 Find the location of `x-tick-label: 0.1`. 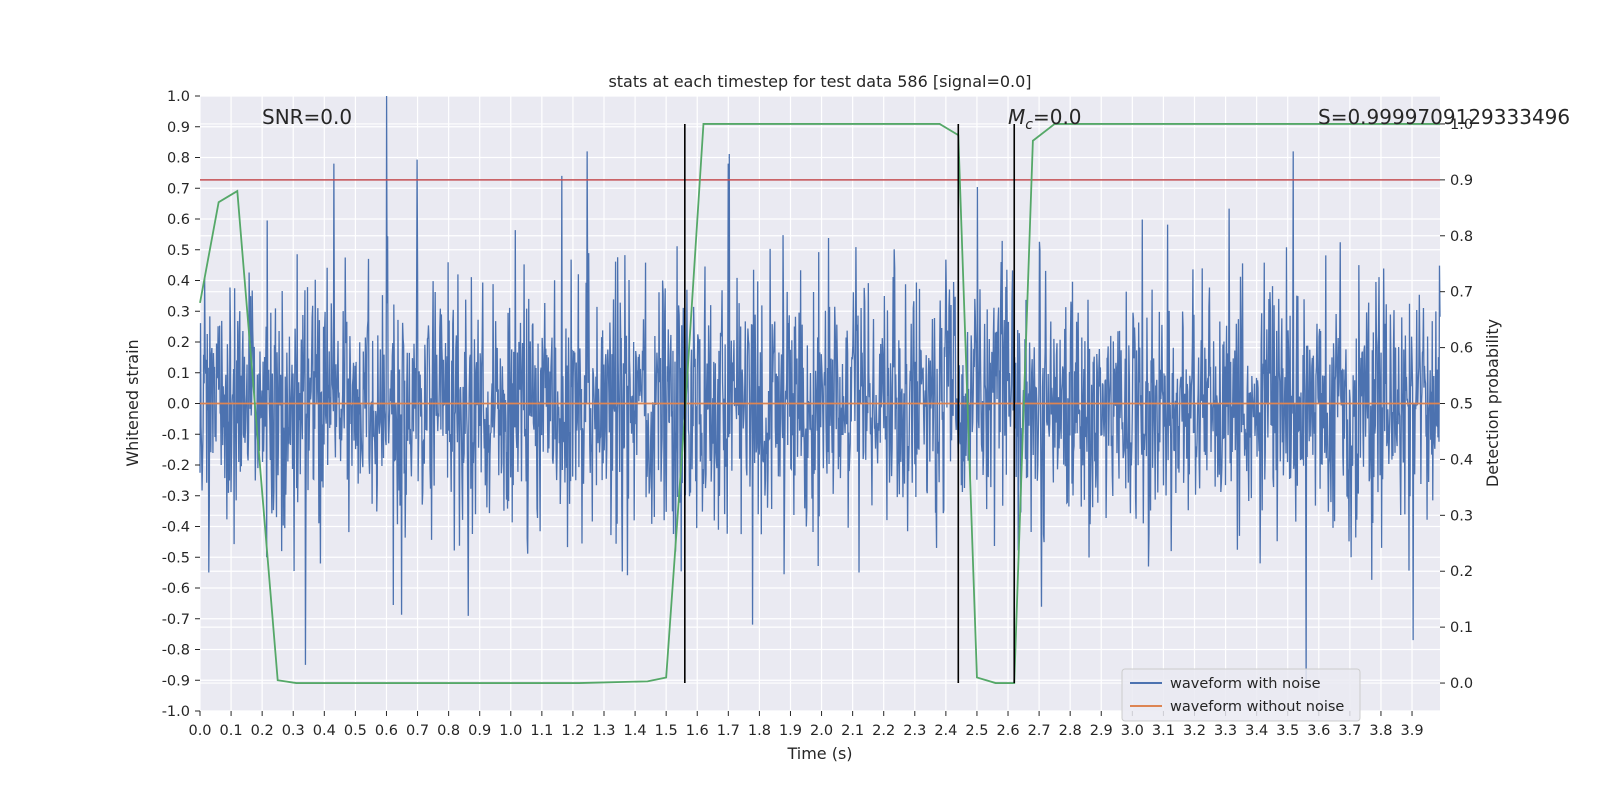

x-tick-label: 0.1 is located at coordinates (231, 731).